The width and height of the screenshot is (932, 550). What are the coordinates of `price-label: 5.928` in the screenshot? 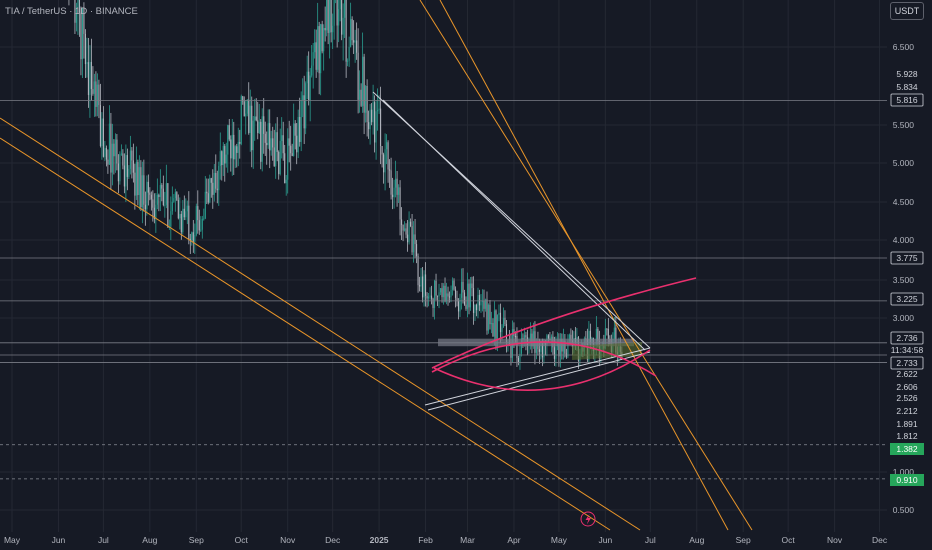 It's located at (907, 74).